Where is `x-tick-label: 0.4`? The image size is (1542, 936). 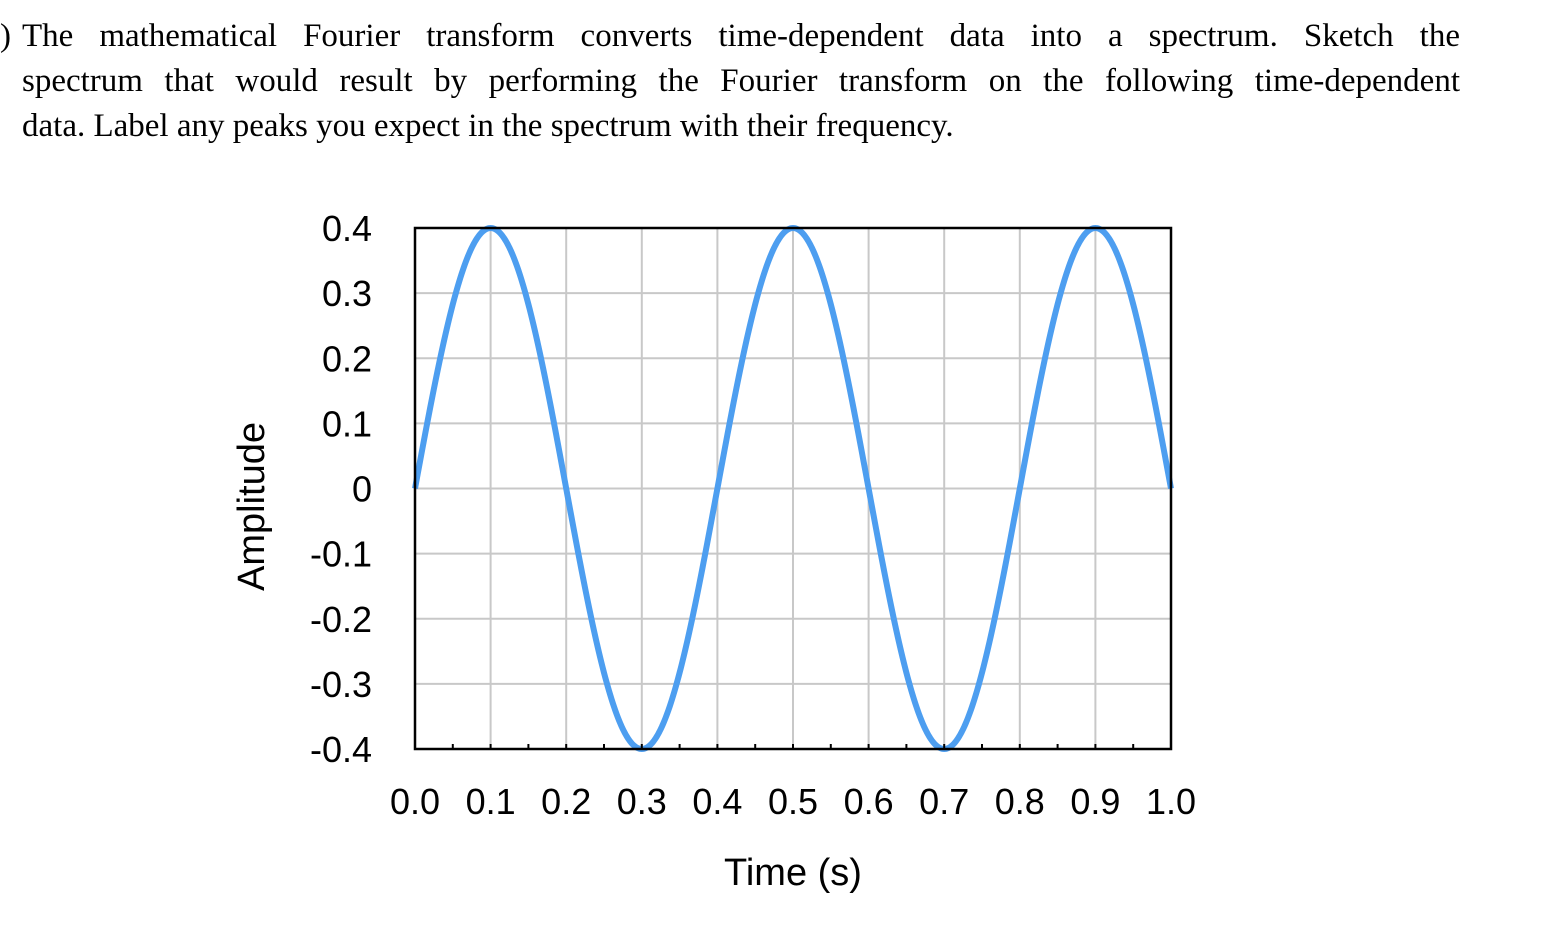 x-tick-label: 0.4 is located at coordinates (717, 801).